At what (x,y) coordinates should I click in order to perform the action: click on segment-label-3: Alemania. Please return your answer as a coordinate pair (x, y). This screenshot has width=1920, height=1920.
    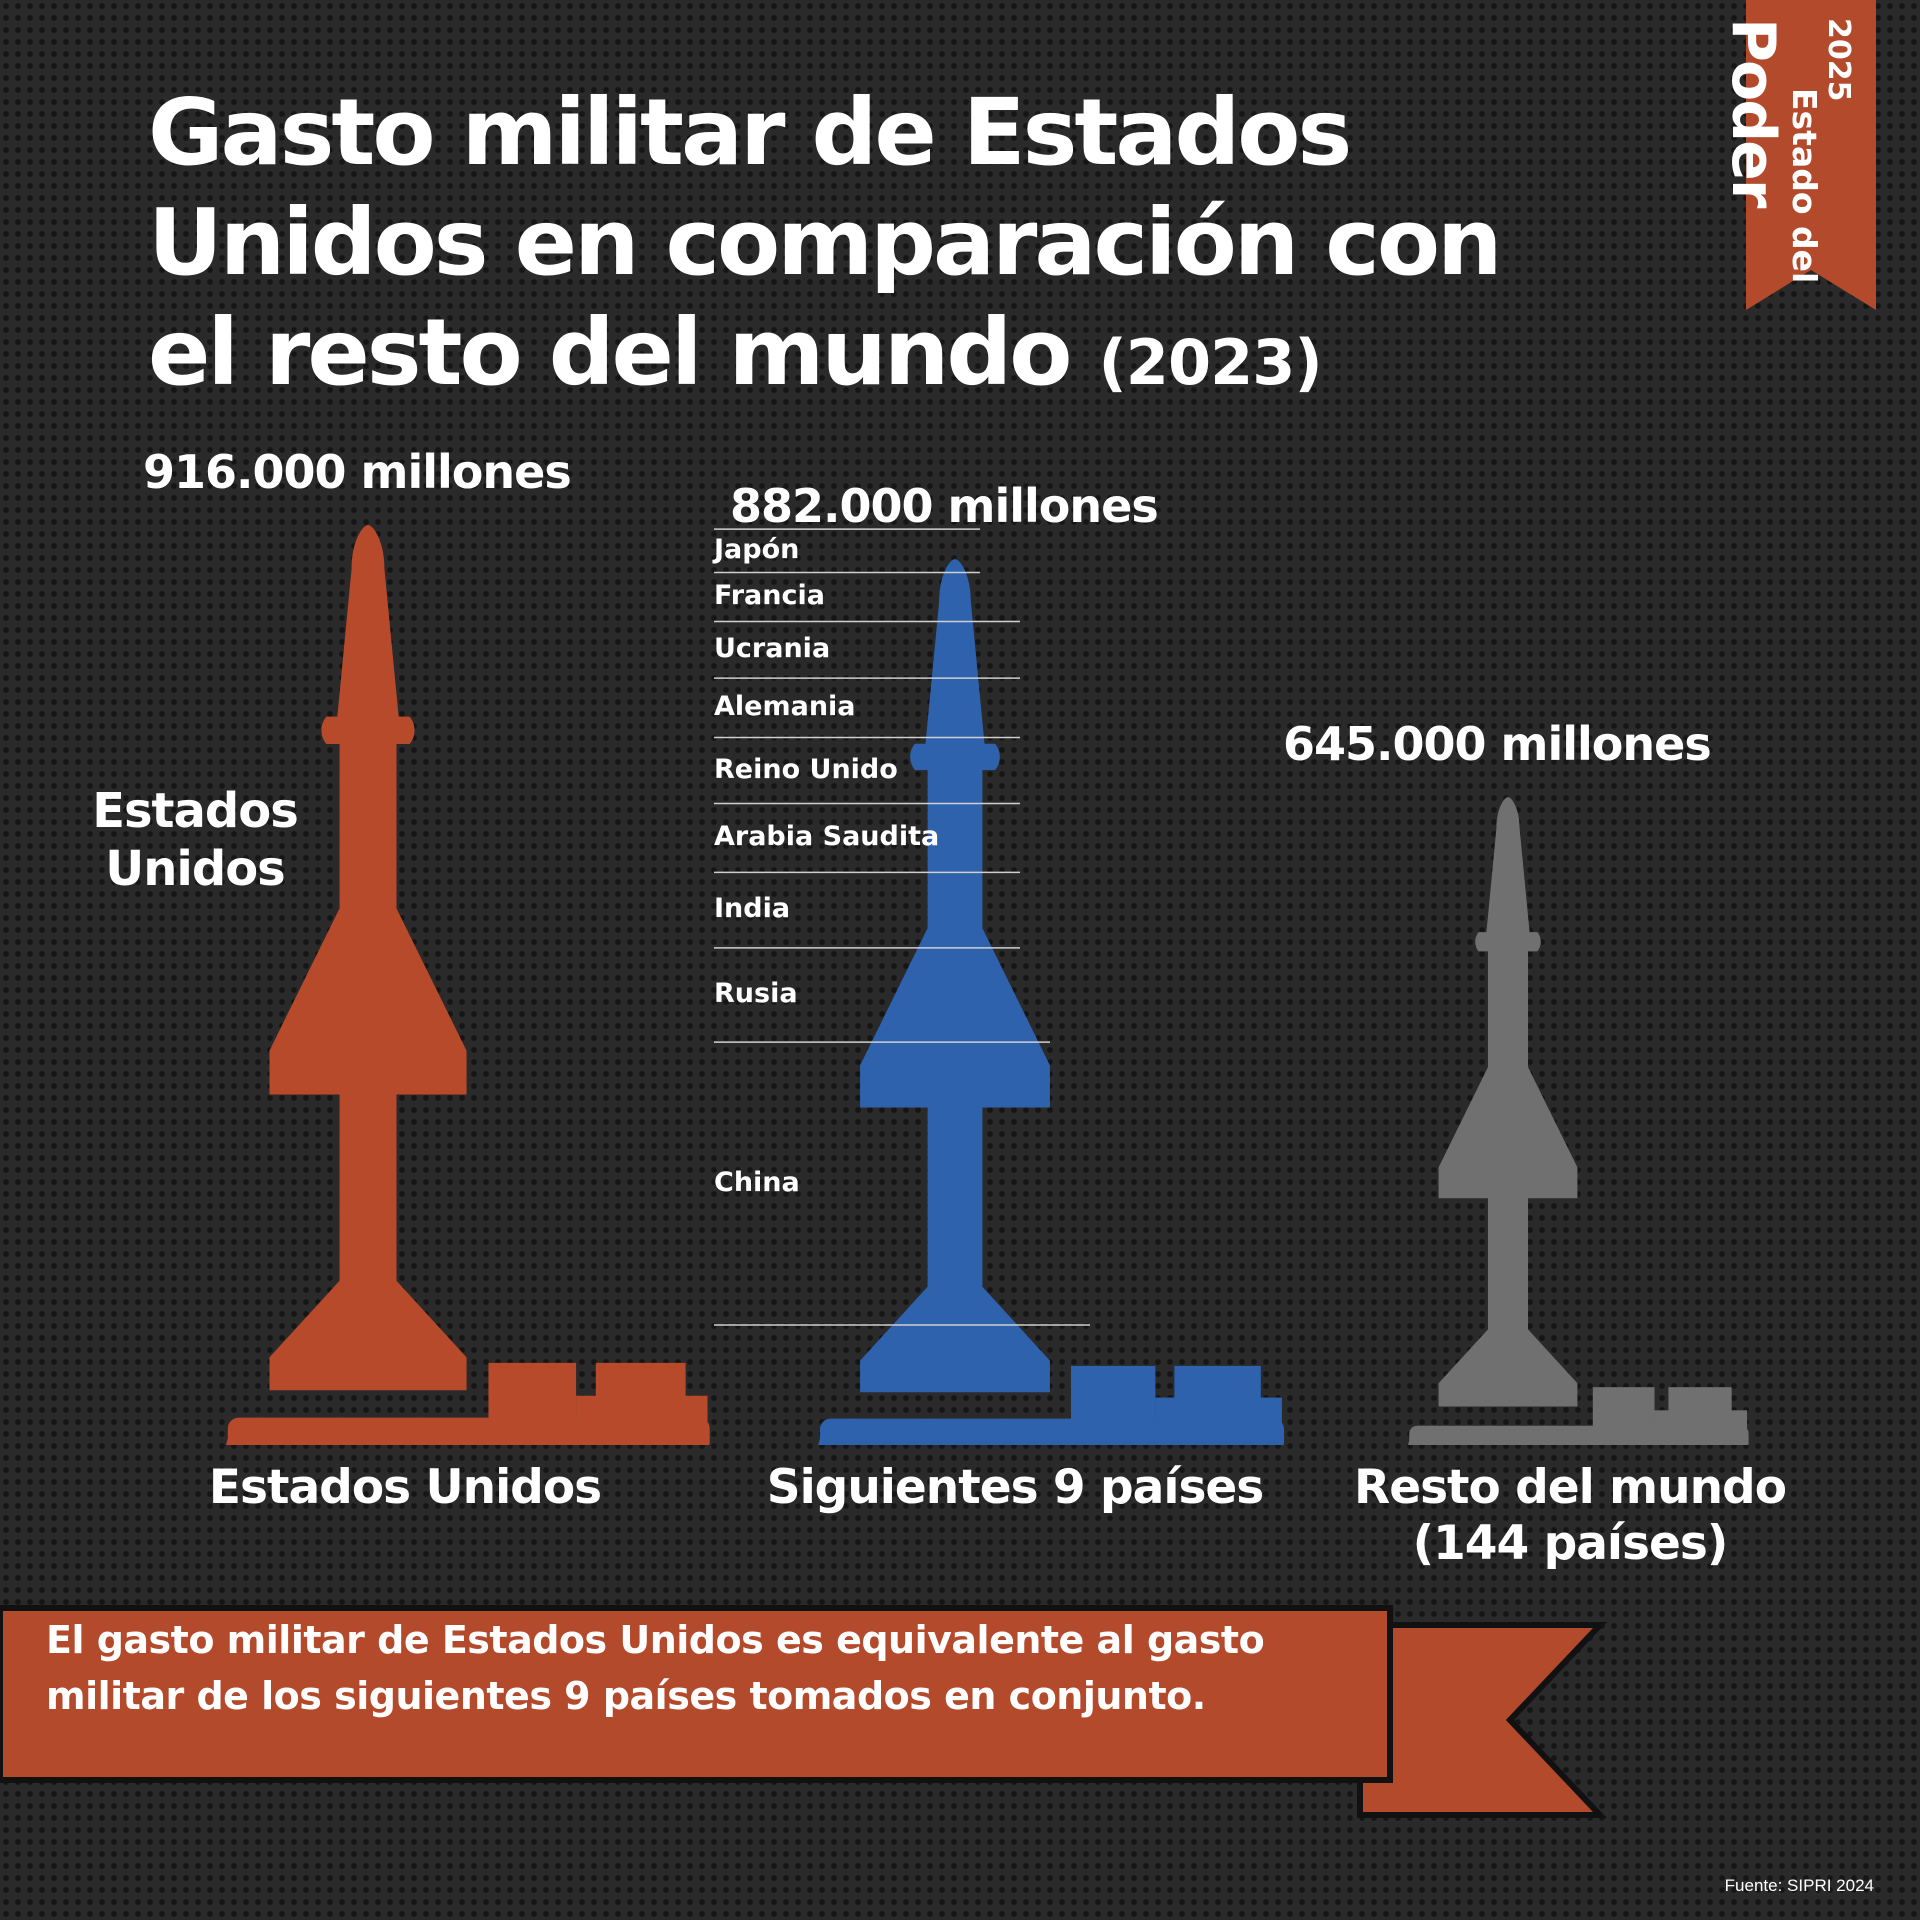
    Looking at the image, I should click on (785, 706).